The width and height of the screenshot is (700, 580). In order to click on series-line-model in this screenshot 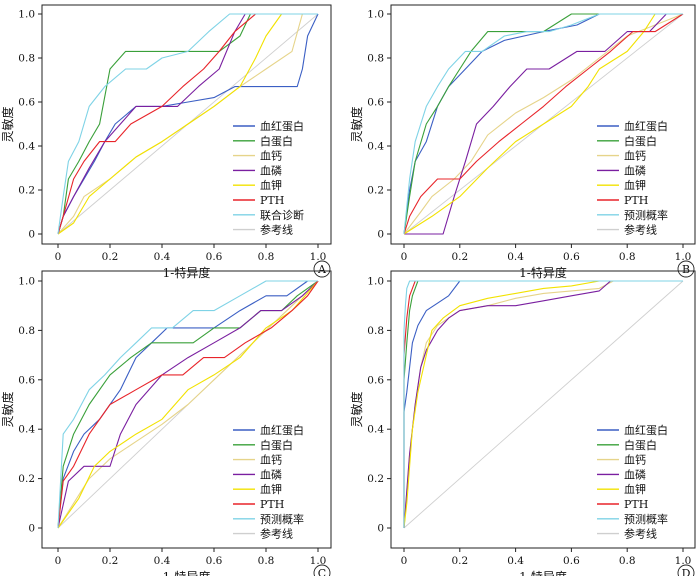, I will do `click(187, 124)`.